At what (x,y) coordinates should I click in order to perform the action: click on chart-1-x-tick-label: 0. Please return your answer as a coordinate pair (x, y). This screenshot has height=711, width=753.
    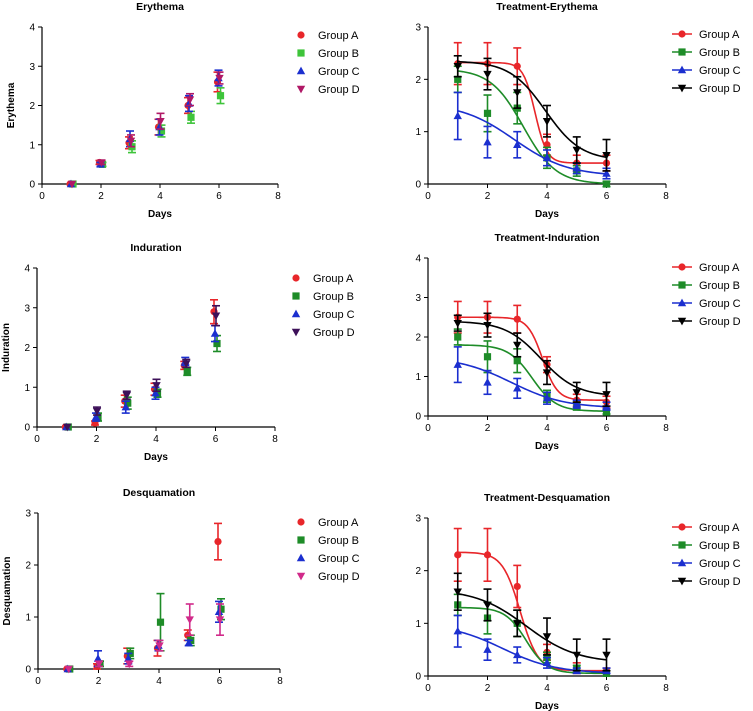
    Looking at the image, I should click on (428, 196).